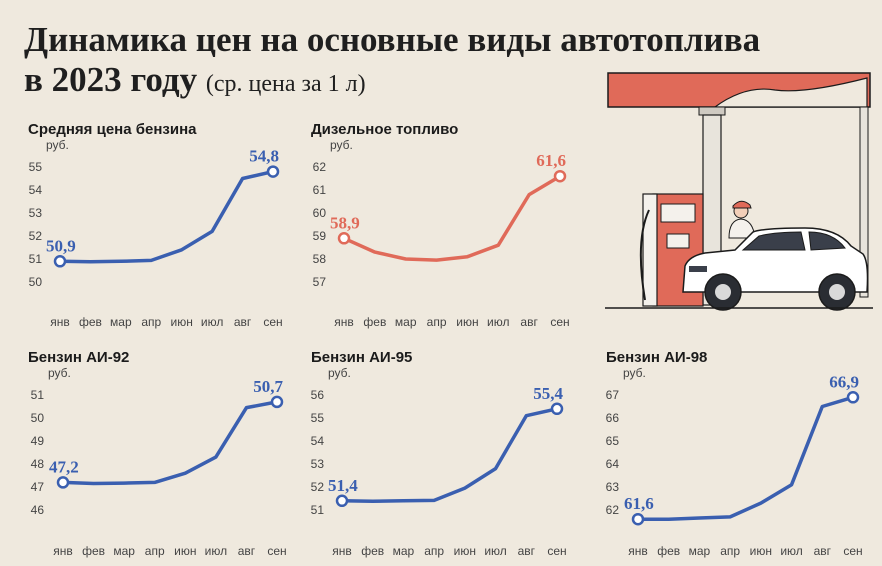  Describe the element at coordinates (61, 245) in the screenshot. I see `start-value-label: 50,9` at that location.